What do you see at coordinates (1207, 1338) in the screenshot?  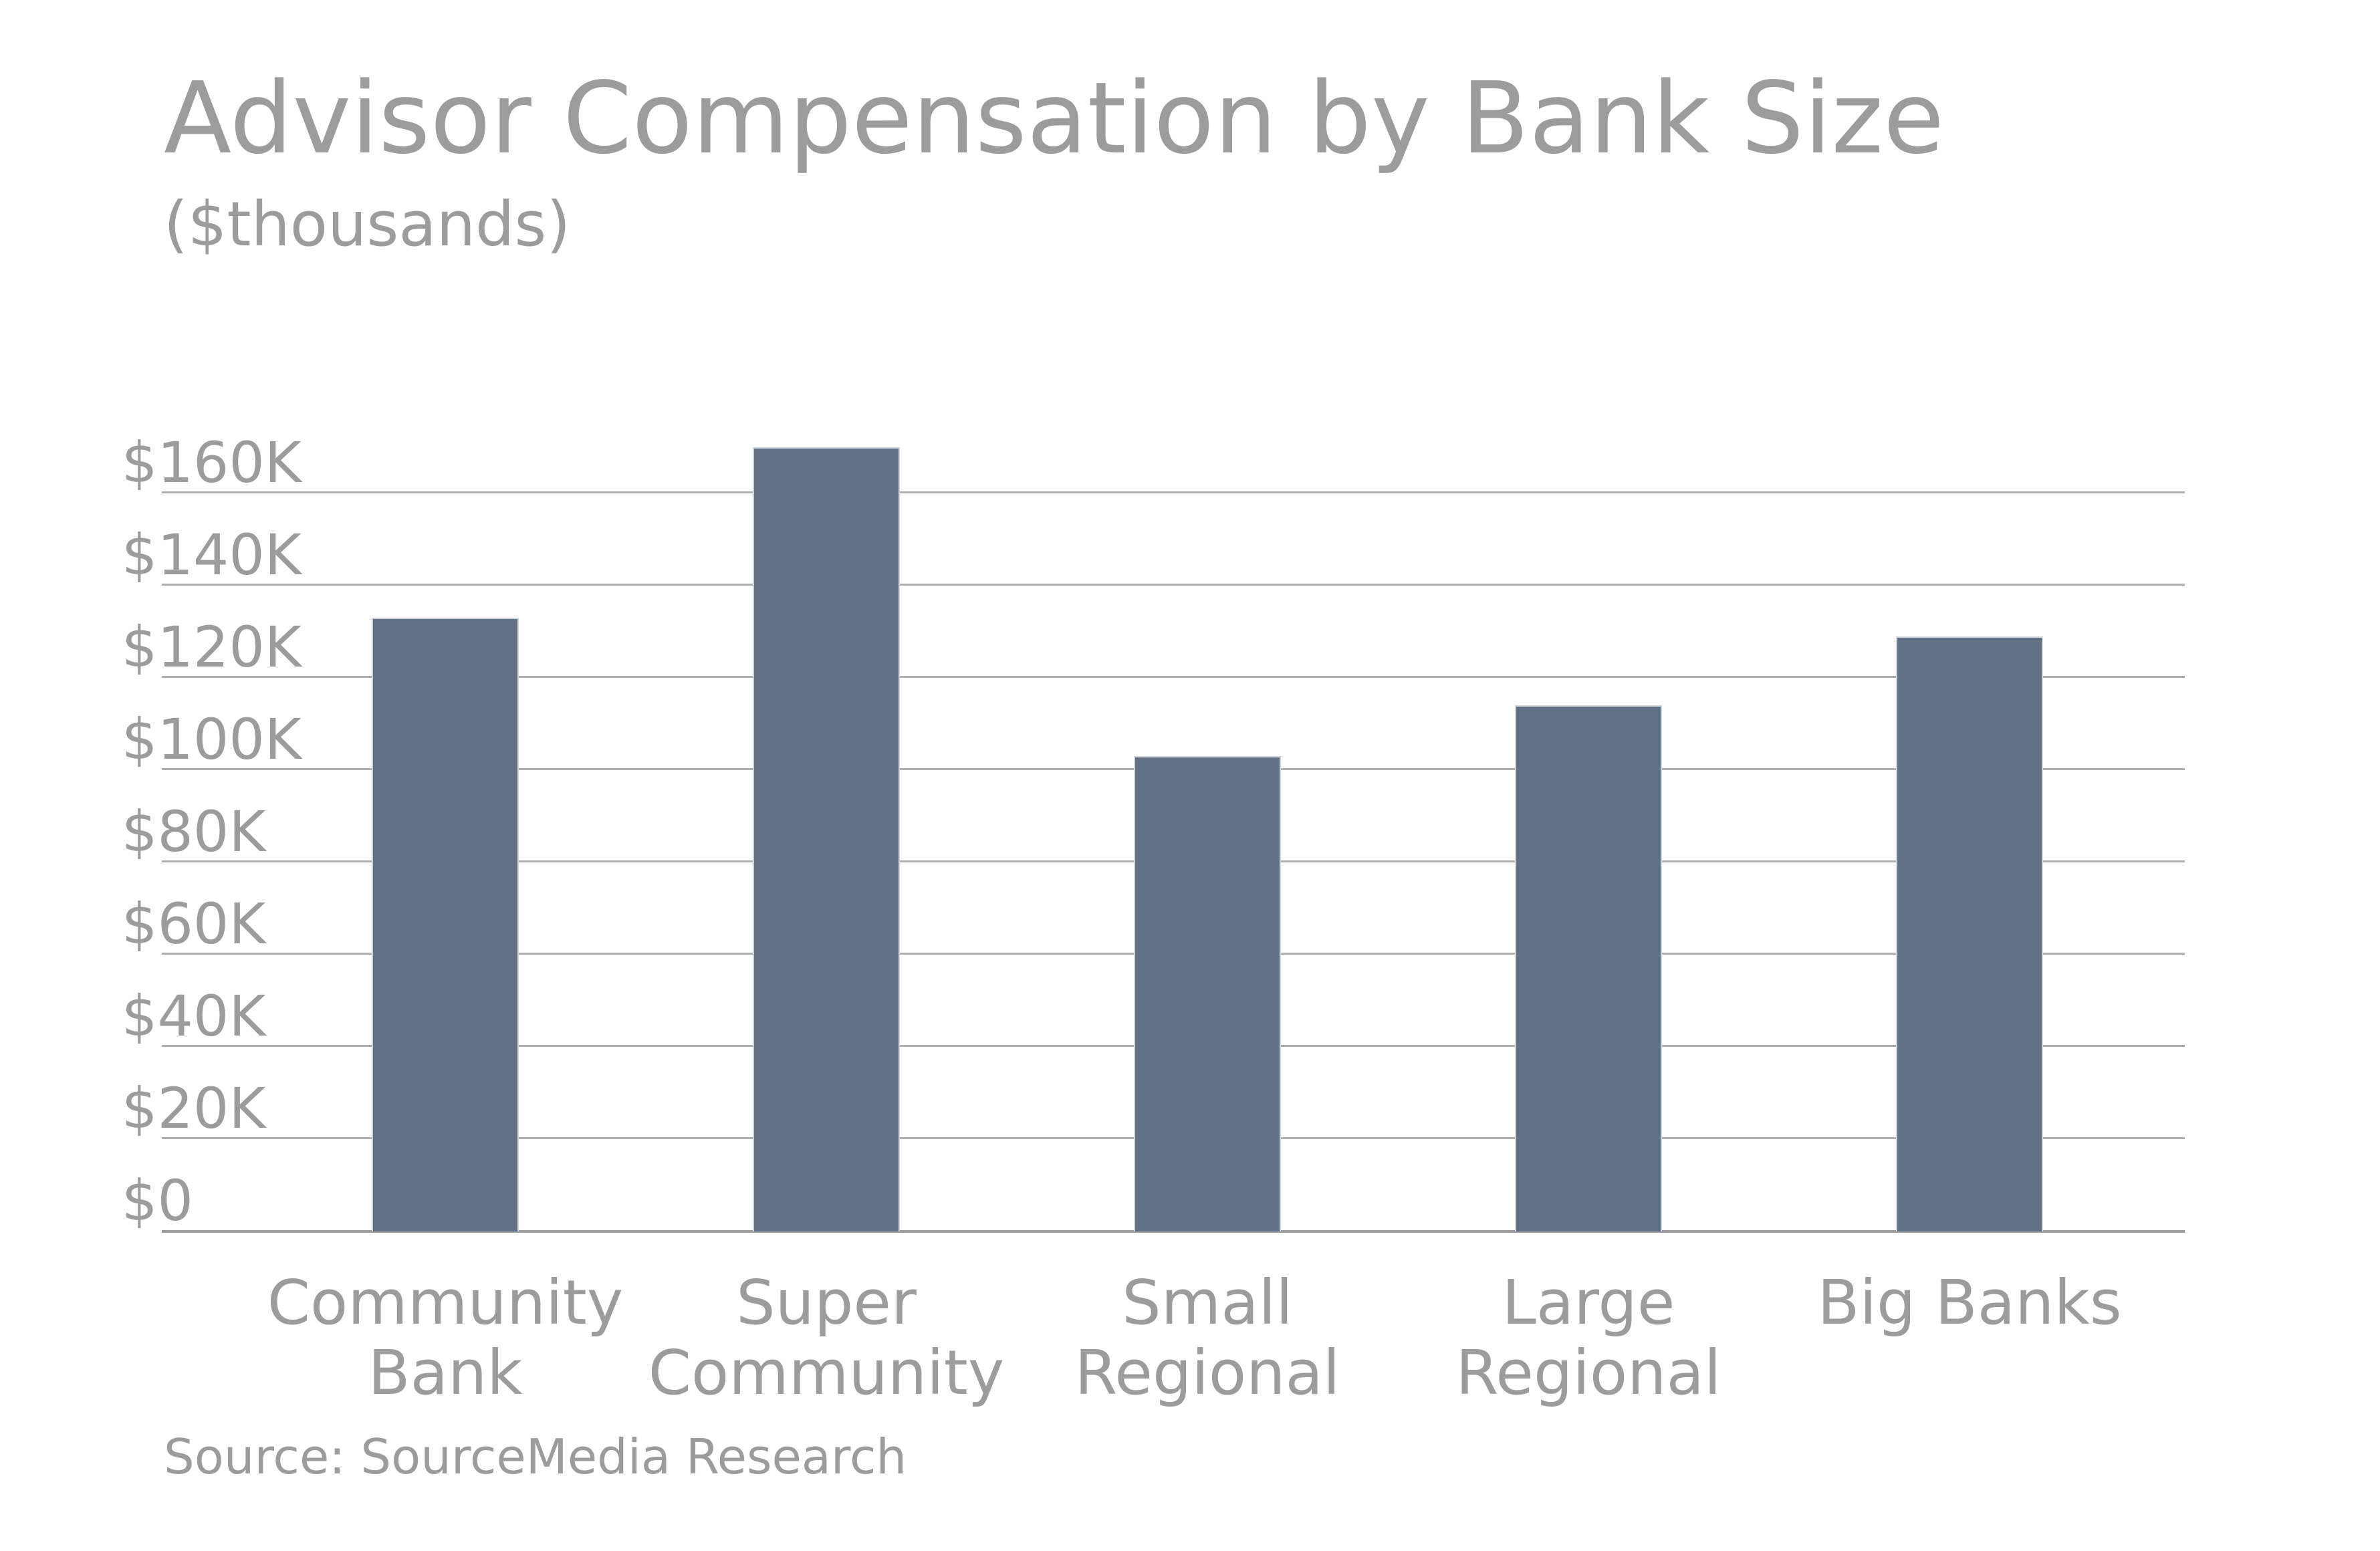 I see `x-axis-category-label: Small Regional` at bounding box center [1207, 1338].